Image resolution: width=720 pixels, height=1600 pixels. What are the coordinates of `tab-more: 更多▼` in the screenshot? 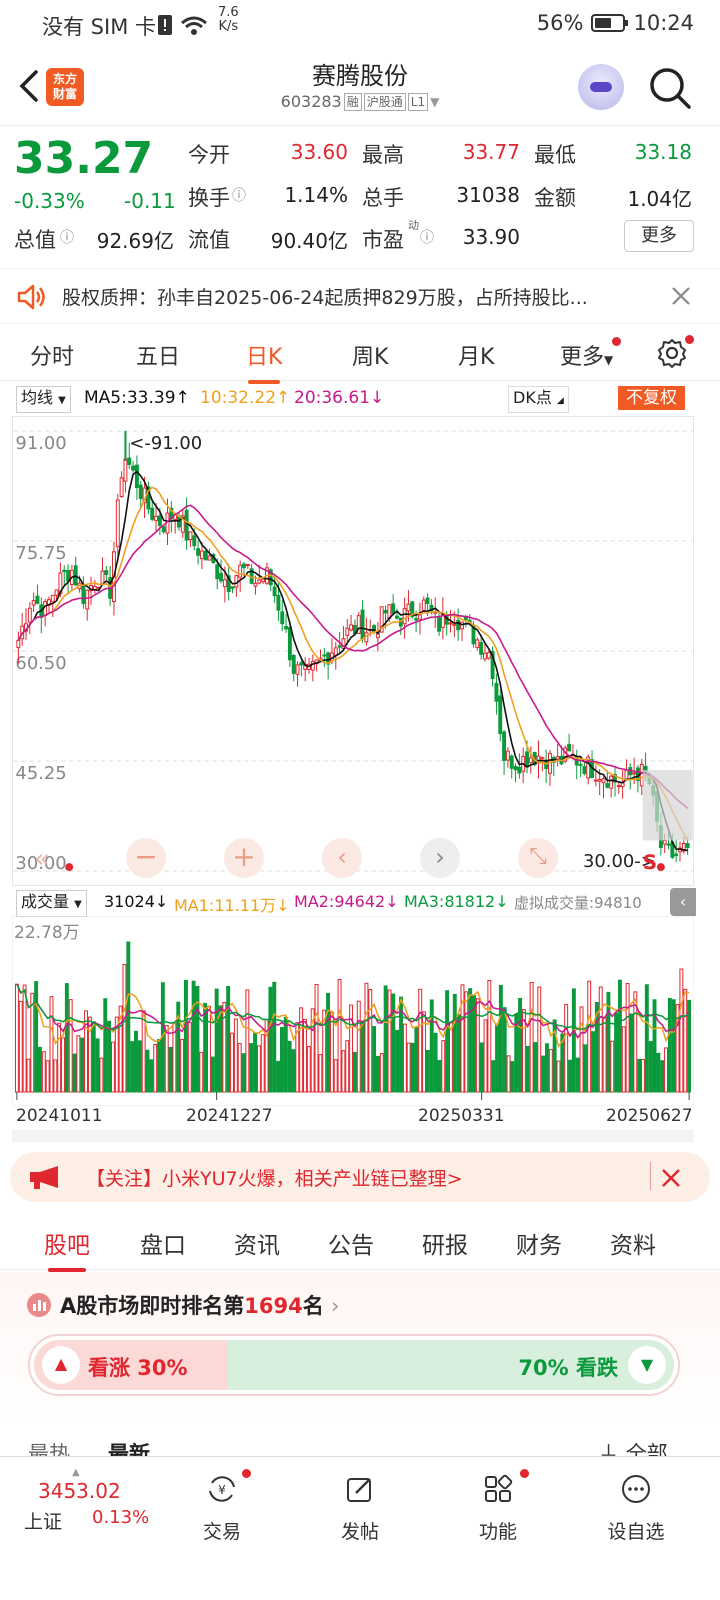 It's located at (586, 355).